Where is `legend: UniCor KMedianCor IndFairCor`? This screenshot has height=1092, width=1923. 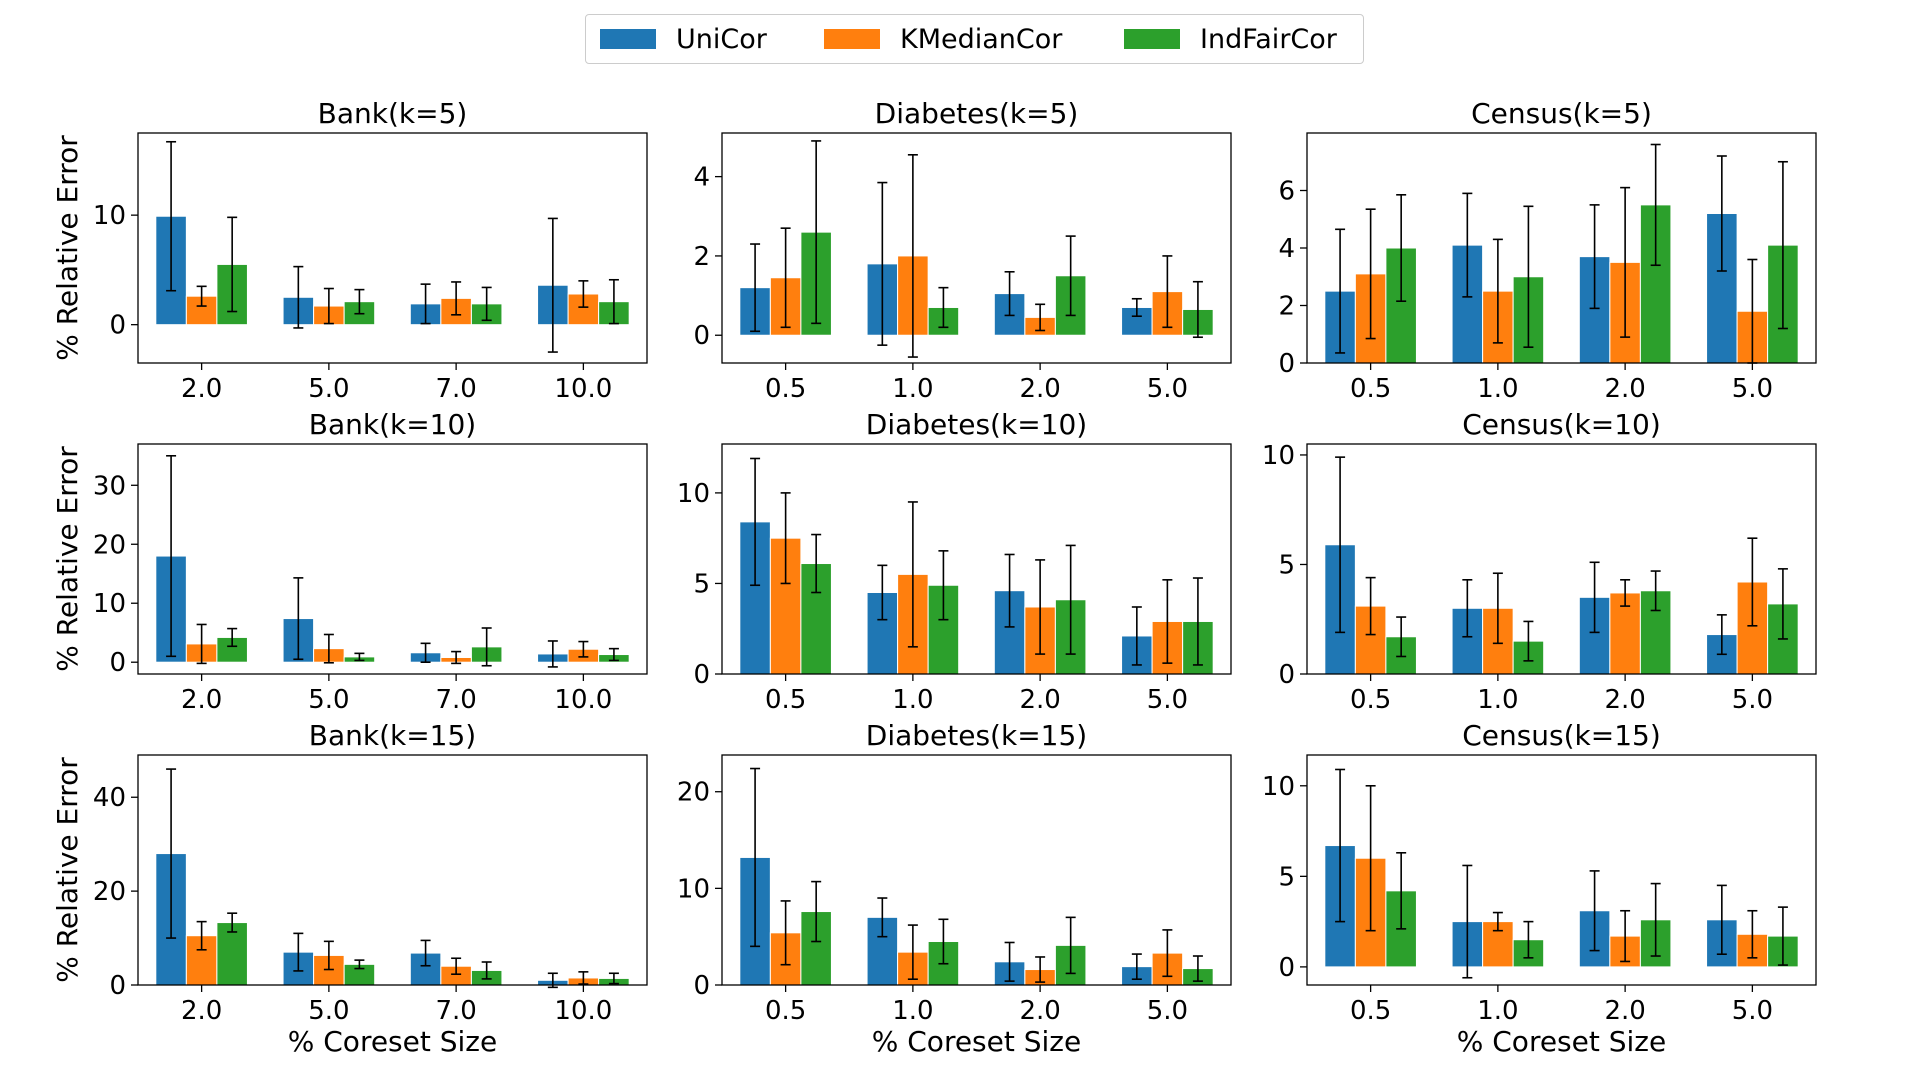 legend: UniCor KMedianCor IndFairCor is located at coordinates (974, 39).